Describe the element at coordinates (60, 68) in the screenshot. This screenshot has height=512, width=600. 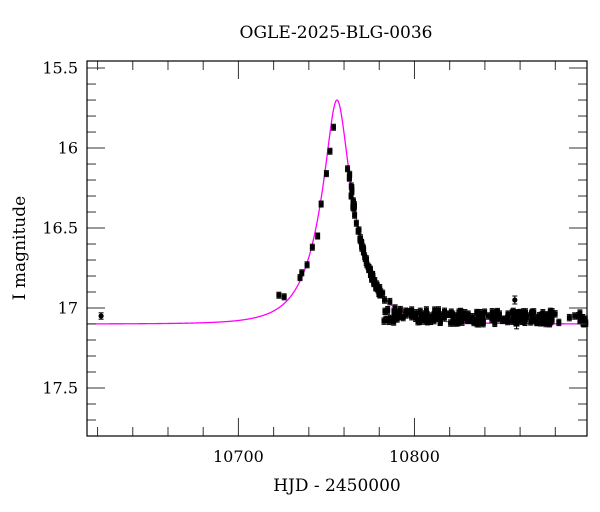
I see `y-tick-label: 15.5` at that location.